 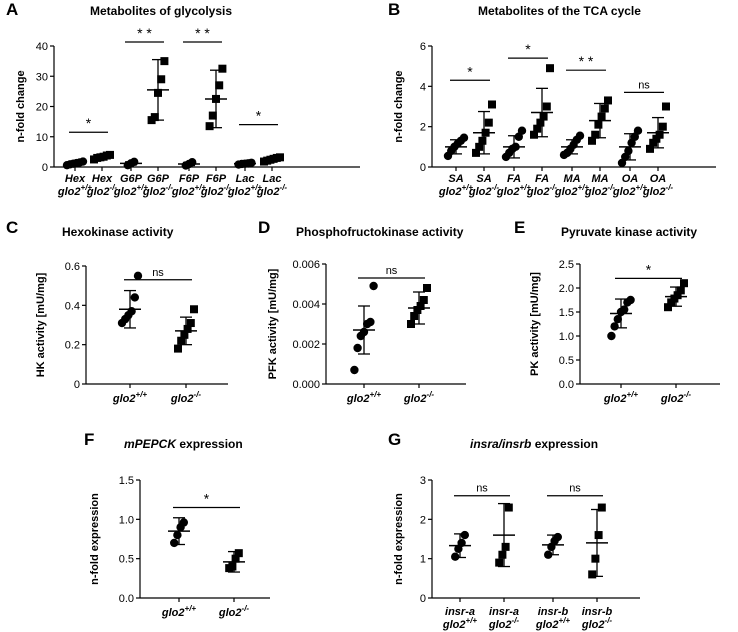 I want to click on y-tick-label-f-2: 1.0, so click(x=126, y=520).